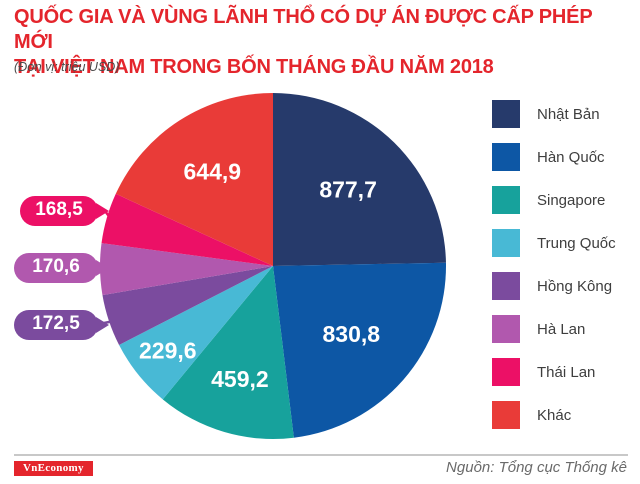 The image size is (640, 484). I want to click on legend-label: Nhật Bản, so click(568, 114).